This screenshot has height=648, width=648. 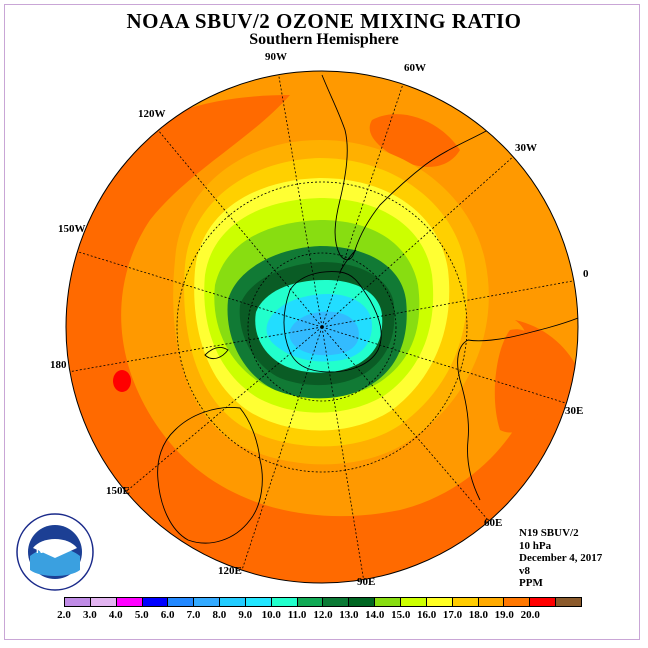 What do you see at coordinates (58, 365) in the screenshot?
I see `lon-label-180: 180` at bounding box center [58, 365].